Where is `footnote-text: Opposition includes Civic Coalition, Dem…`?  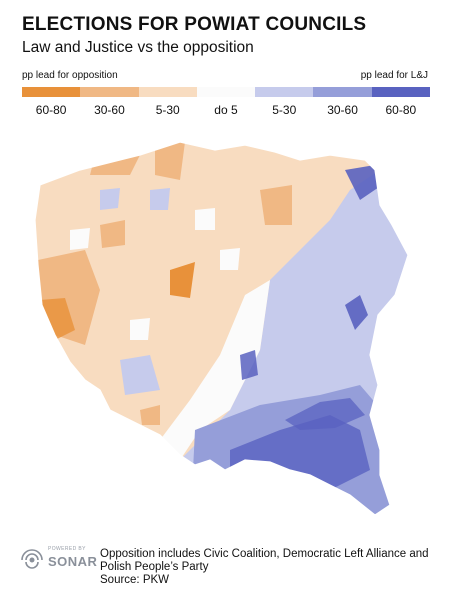 footnote-text: Opposition includes Civic Coalition, Dem… is located at coordinates (264, 560).